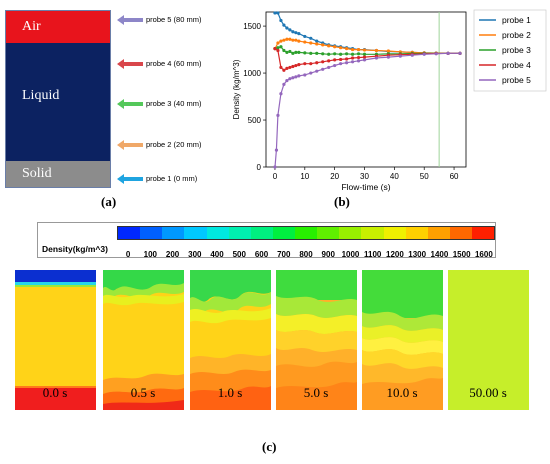  Describe the element at coordinates (483, 254) in the screenshot. I see `colorbar-tick-label: 1600` at that location.